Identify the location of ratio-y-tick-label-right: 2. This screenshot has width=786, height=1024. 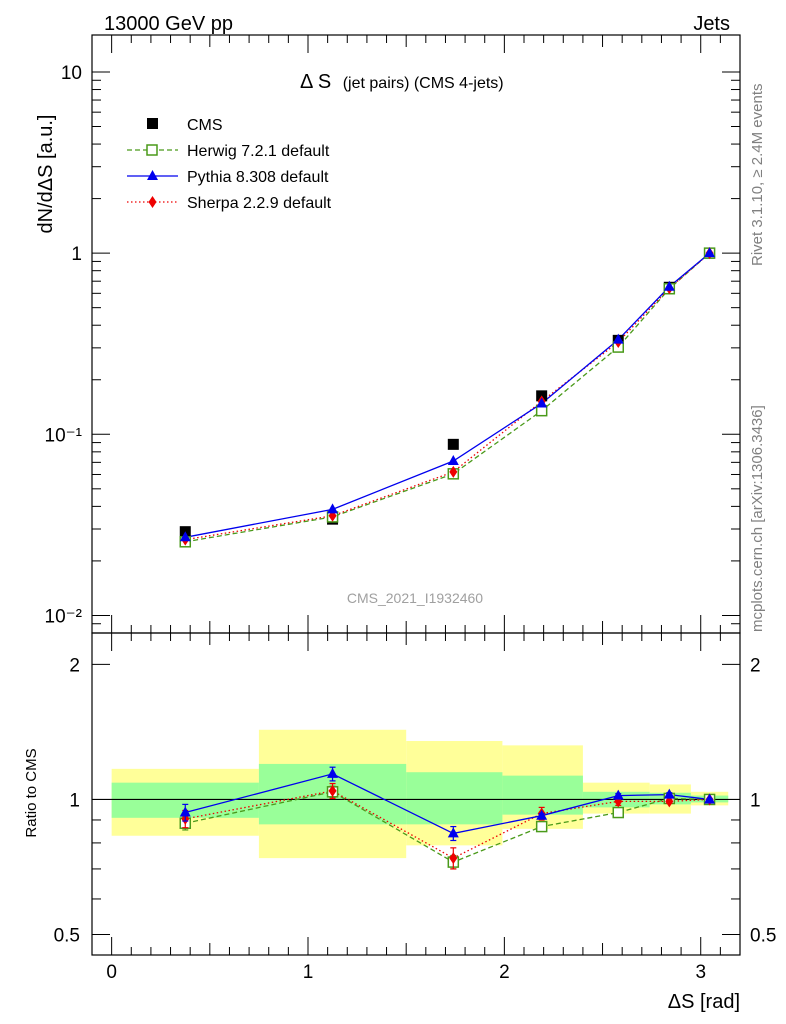
(755, 665).